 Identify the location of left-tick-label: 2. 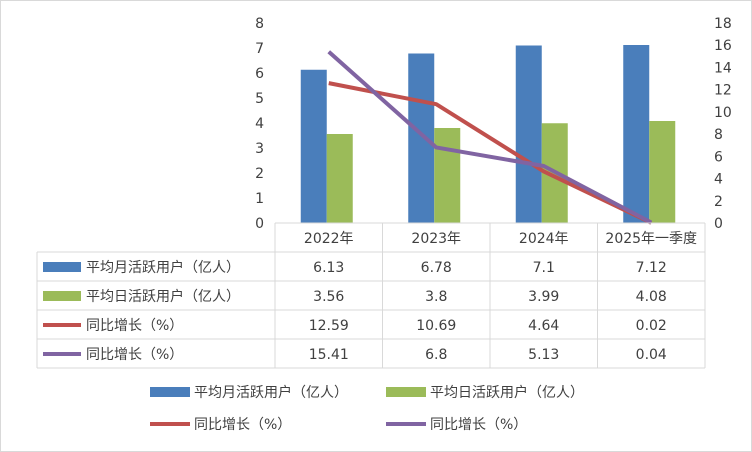
(259, 174).